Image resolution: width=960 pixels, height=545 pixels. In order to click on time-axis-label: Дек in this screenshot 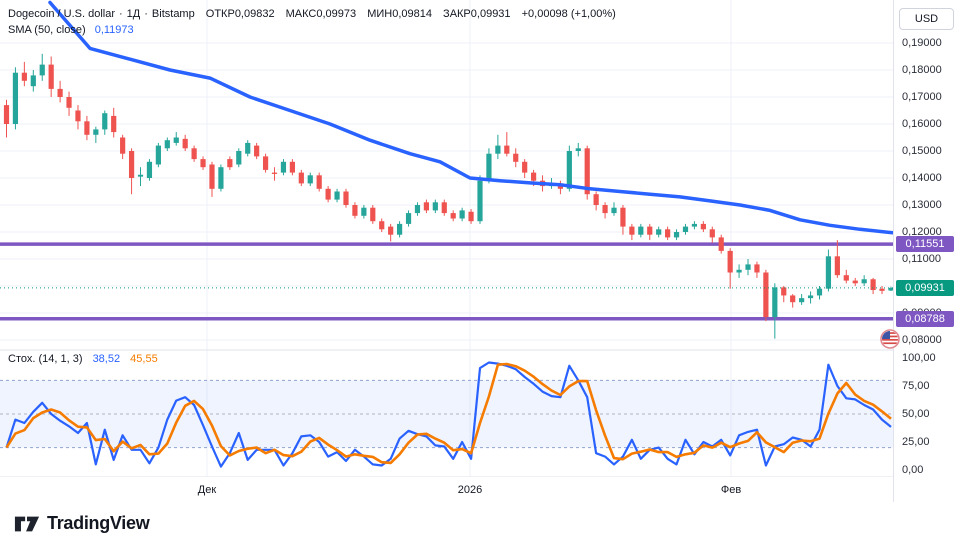, I will do `click(207, 490)`.